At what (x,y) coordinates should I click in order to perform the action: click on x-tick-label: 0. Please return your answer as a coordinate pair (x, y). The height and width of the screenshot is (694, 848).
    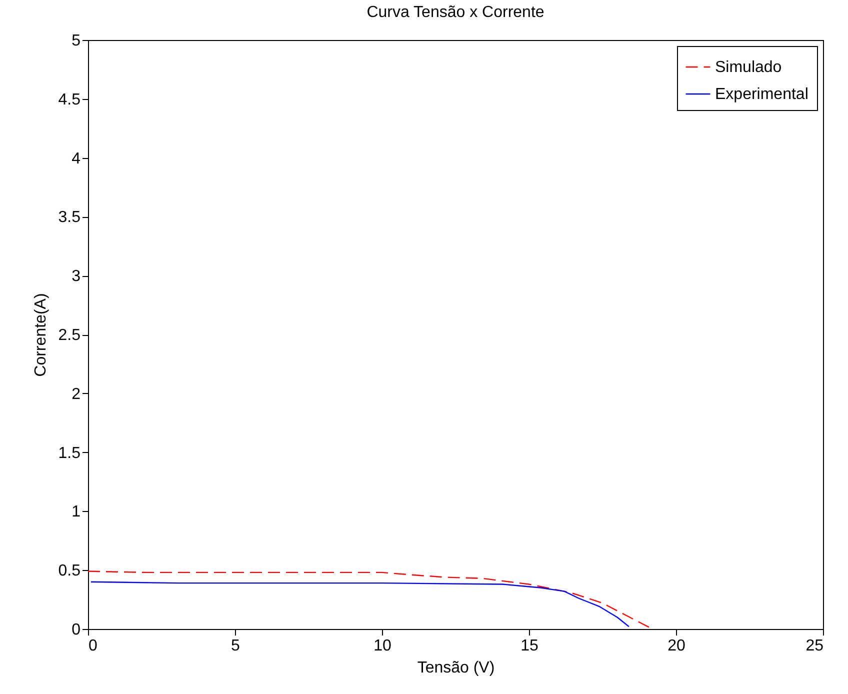
    Looking at the image, I should click on (93, 646).